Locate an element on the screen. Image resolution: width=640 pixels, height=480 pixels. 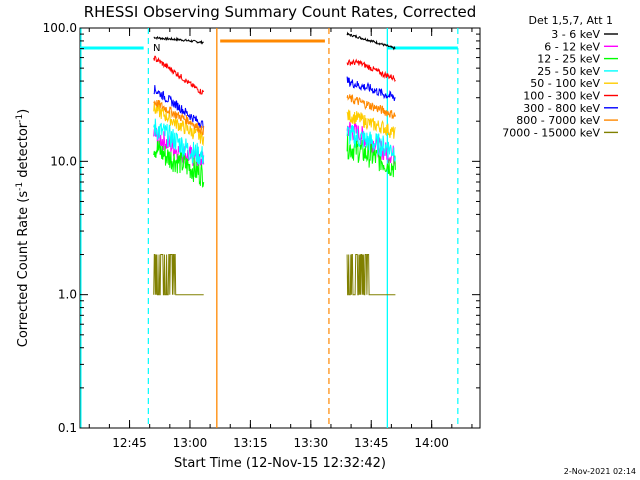
legend-label-7: 800 - 7000 keV is located at coordinates (558, 120).